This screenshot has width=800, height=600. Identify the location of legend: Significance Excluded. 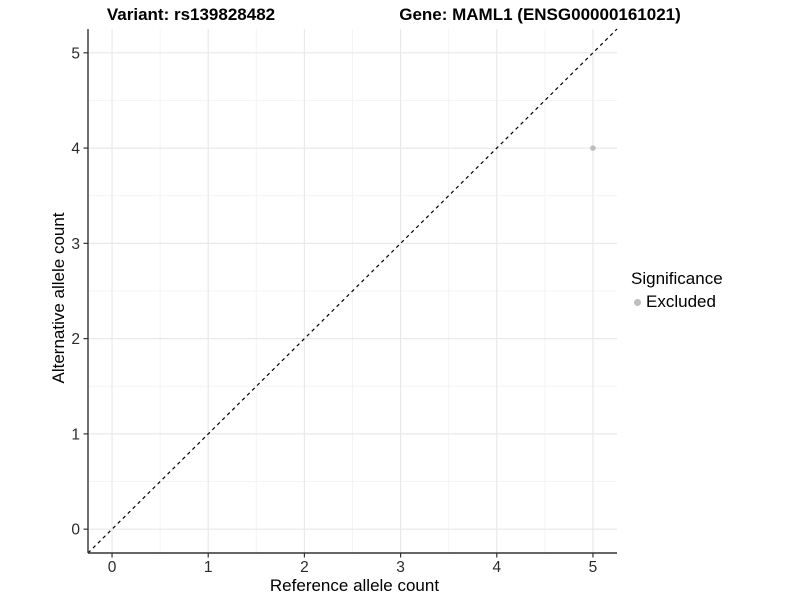
(677, 290).